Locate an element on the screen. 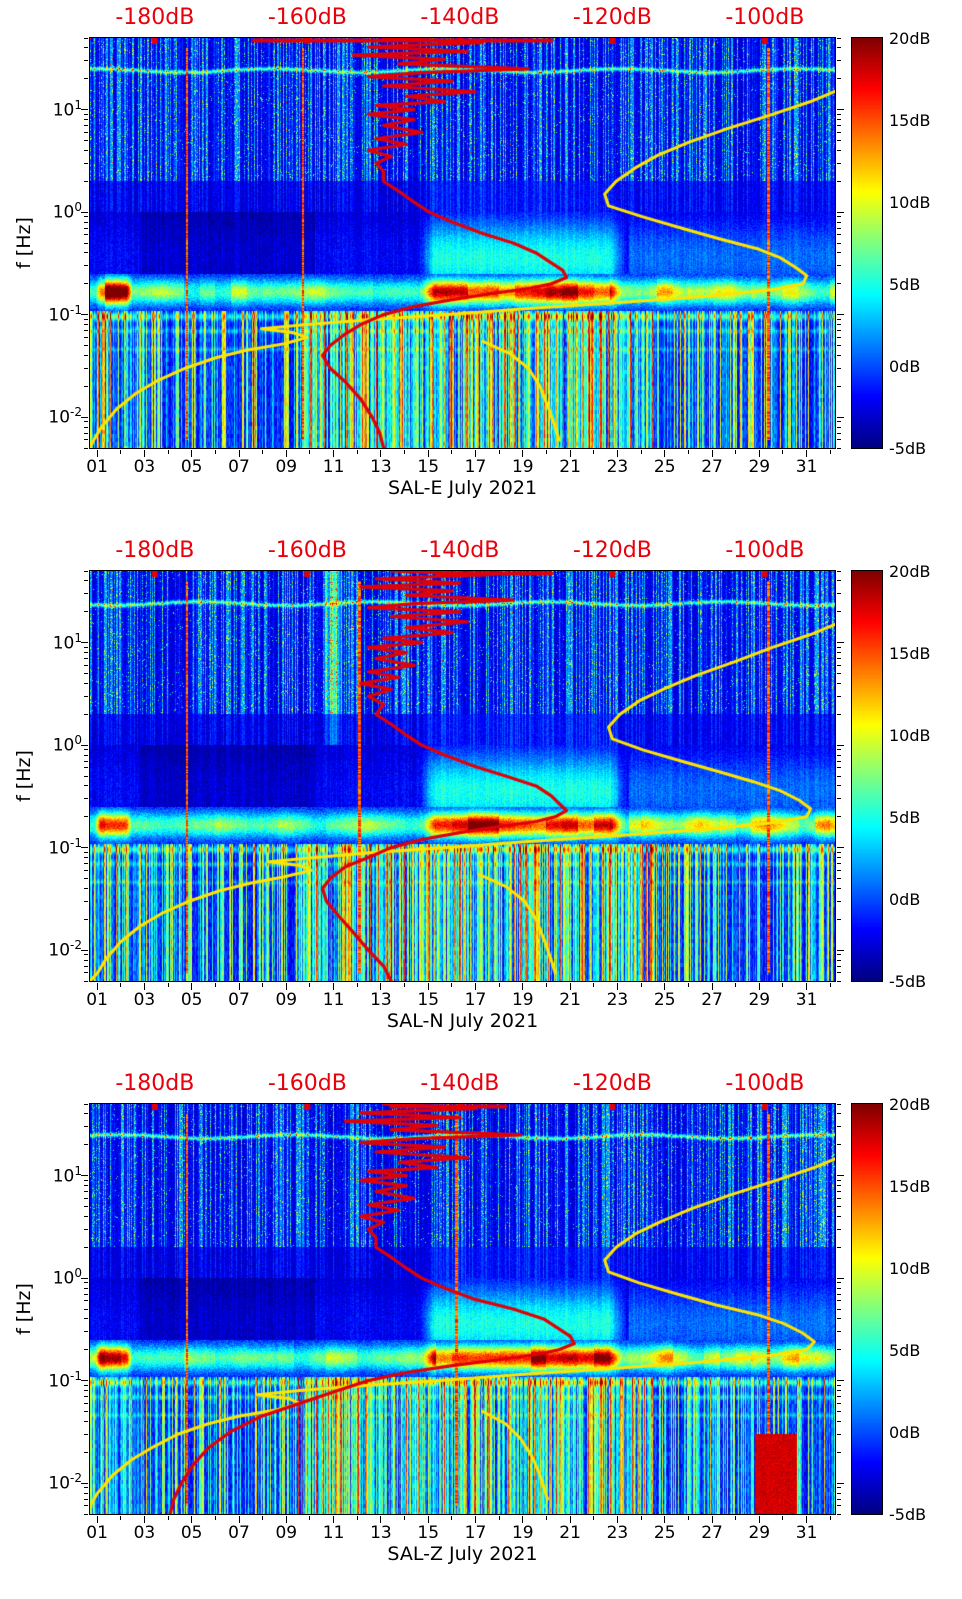 This screenshot has height=1599, width=962. x-tick-label: 17 is located at coordinates (475, 467).